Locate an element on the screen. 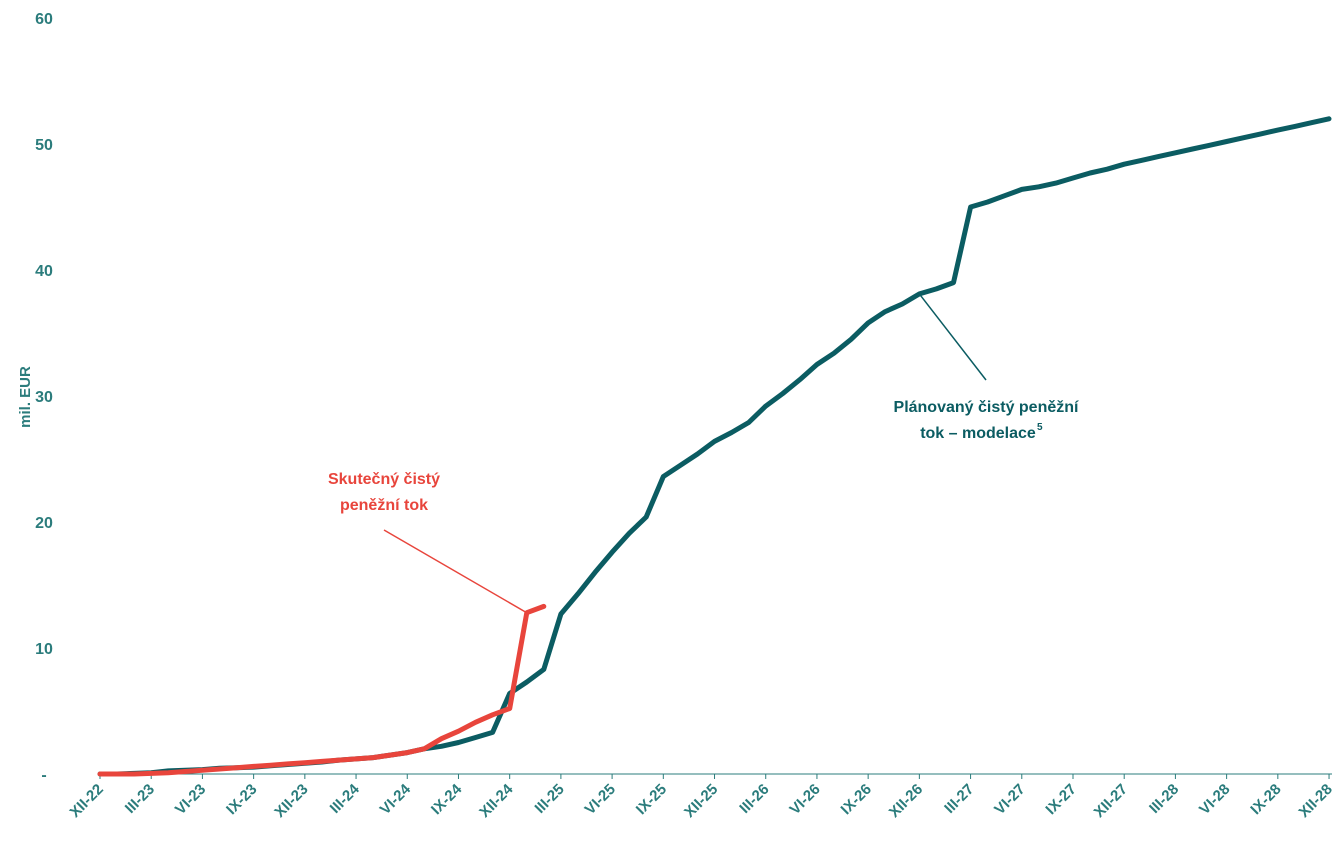 This screenshot has width=1332, height=846. x-tick-label: XII-28 is located at coordinates (1314, 801).